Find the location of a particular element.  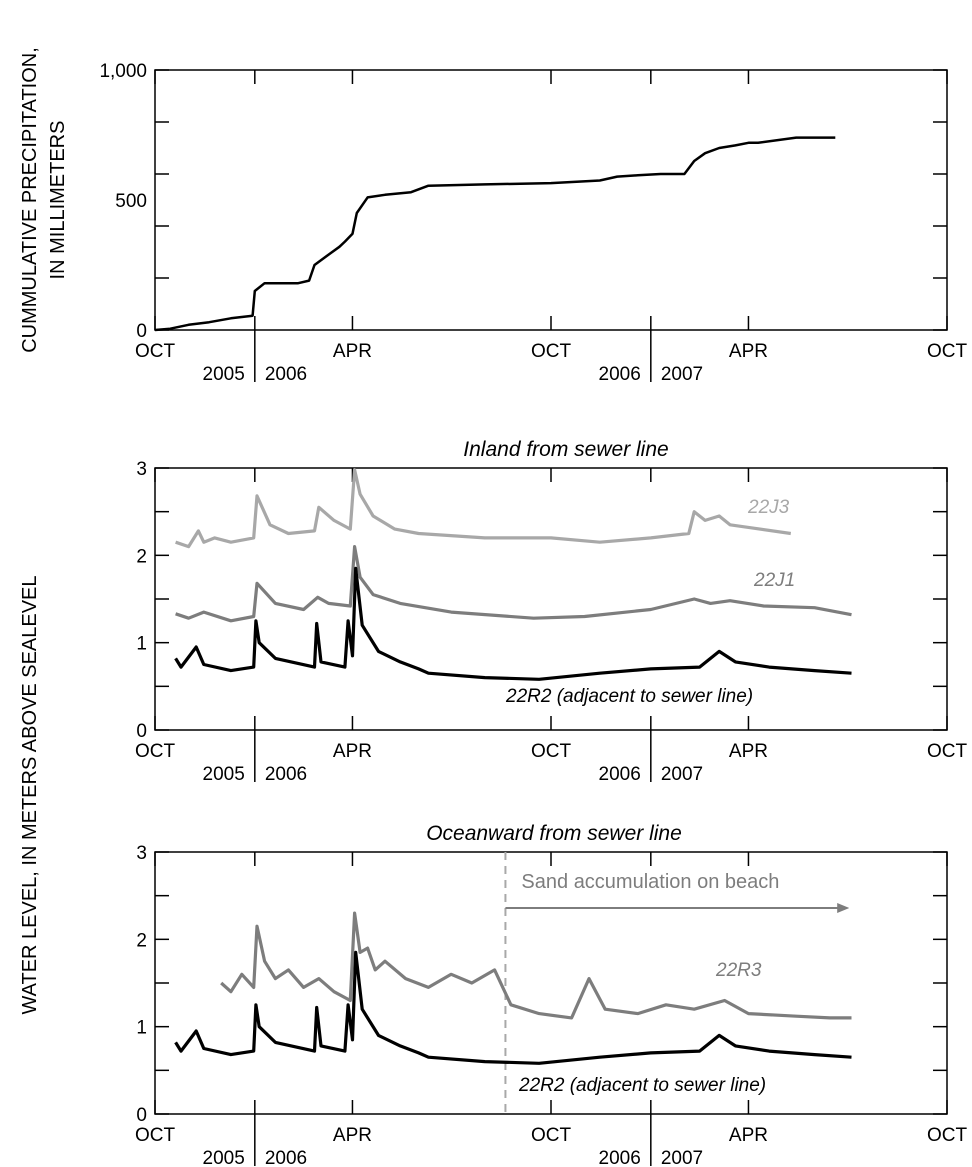

series-label-22r2-inland: 22R2 (adjacent to sewer line) is located at coordinates (629, 696).